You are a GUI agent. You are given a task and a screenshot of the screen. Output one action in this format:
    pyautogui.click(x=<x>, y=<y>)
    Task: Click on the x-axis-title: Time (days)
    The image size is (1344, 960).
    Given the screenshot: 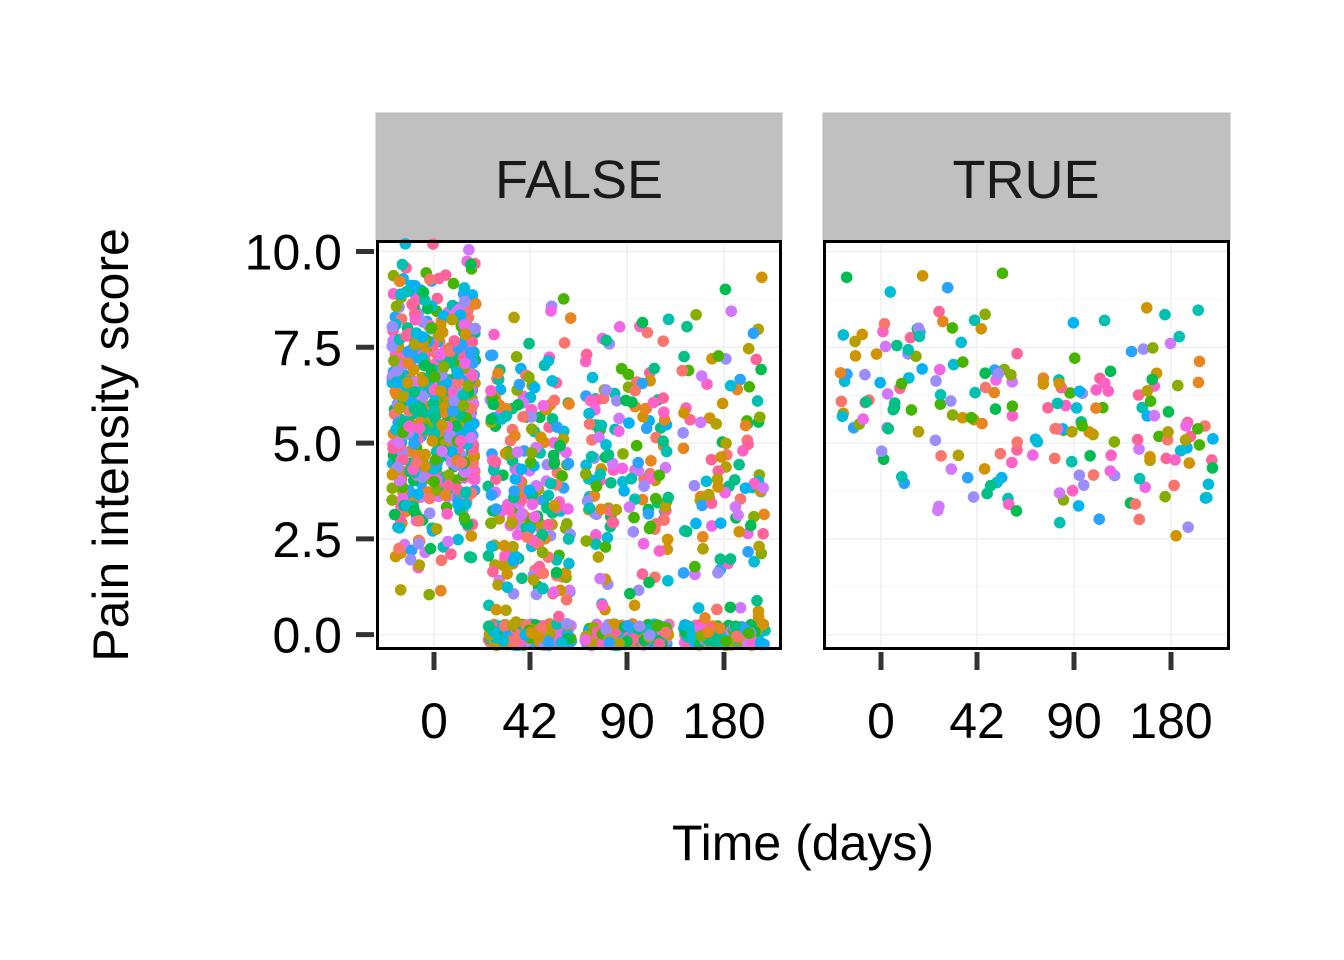 What is the action you would take?
    pyautogui.click(x=803, y=843)
    